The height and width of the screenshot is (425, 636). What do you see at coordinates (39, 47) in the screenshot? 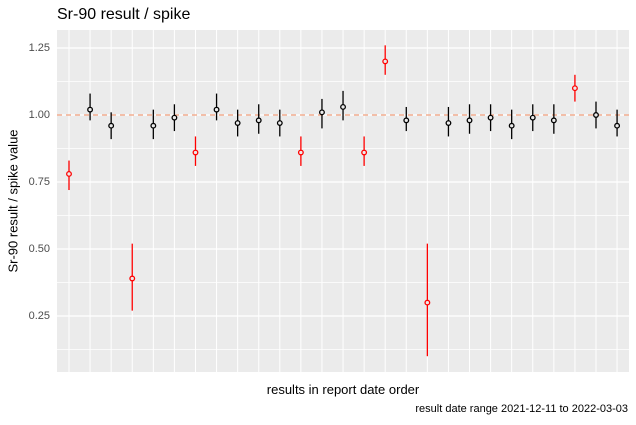
I see `y-tick-label: 1.25` at bounding box center [39, 47].